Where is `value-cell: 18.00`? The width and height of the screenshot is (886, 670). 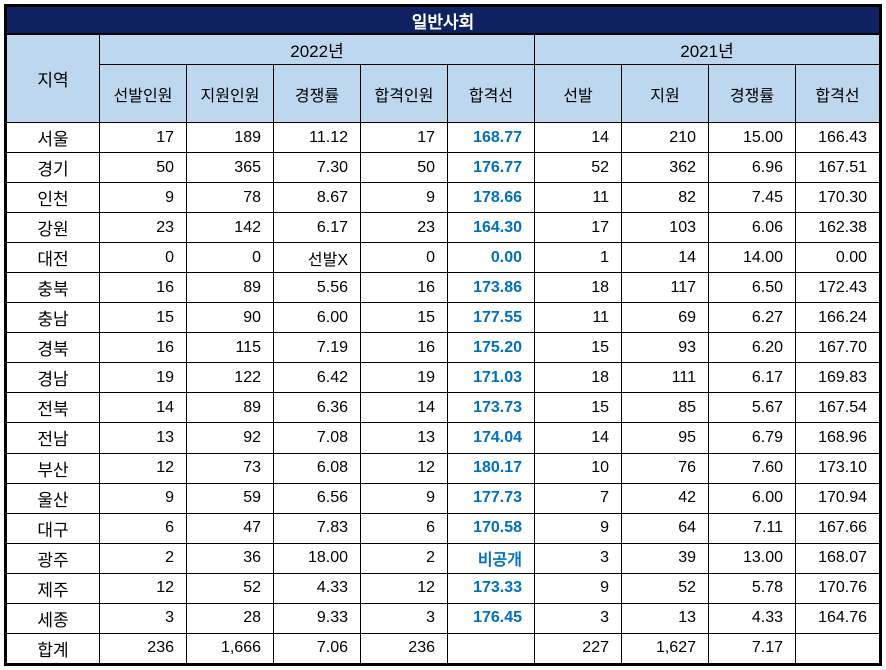
value-cell: 18.00 is located at coordinates (317, 558).